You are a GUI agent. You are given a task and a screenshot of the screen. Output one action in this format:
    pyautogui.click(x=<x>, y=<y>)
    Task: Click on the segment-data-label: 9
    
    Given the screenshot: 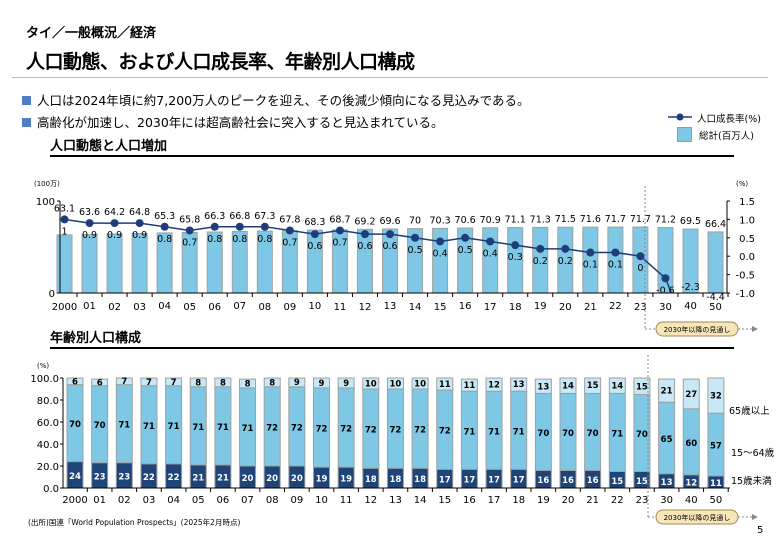 What is the action you would take?
    pyautogui.click(x=322, y=384)
    